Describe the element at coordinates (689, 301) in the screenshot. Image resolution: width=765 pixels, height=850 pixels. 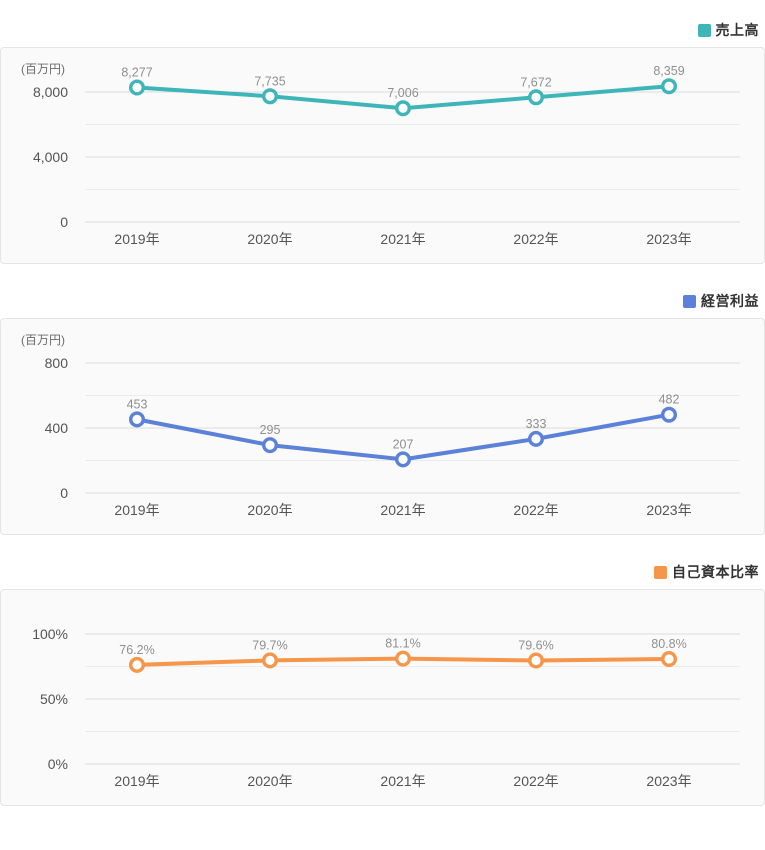
I see `legend-swatch-operating-profit` at that location.